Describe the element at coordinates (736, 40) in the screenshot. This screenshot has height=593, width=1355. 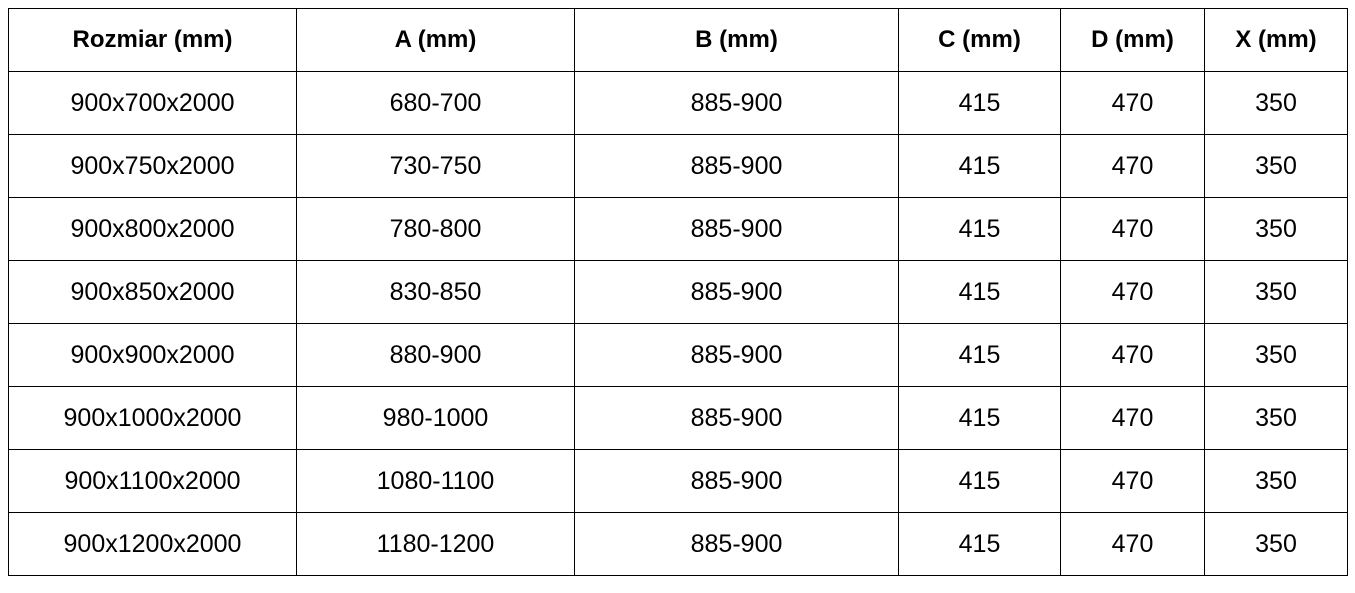
I see `column-header-b: B (mm)` at that location.